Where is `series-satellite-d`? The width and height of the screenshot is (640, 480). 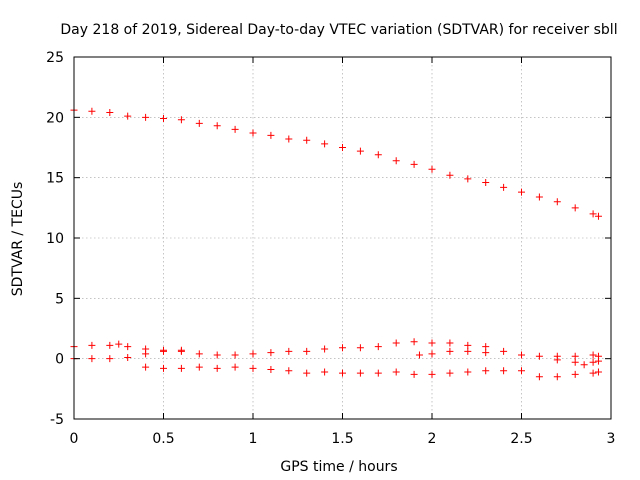
series-satellite-d is located at coordinates (577, 362).